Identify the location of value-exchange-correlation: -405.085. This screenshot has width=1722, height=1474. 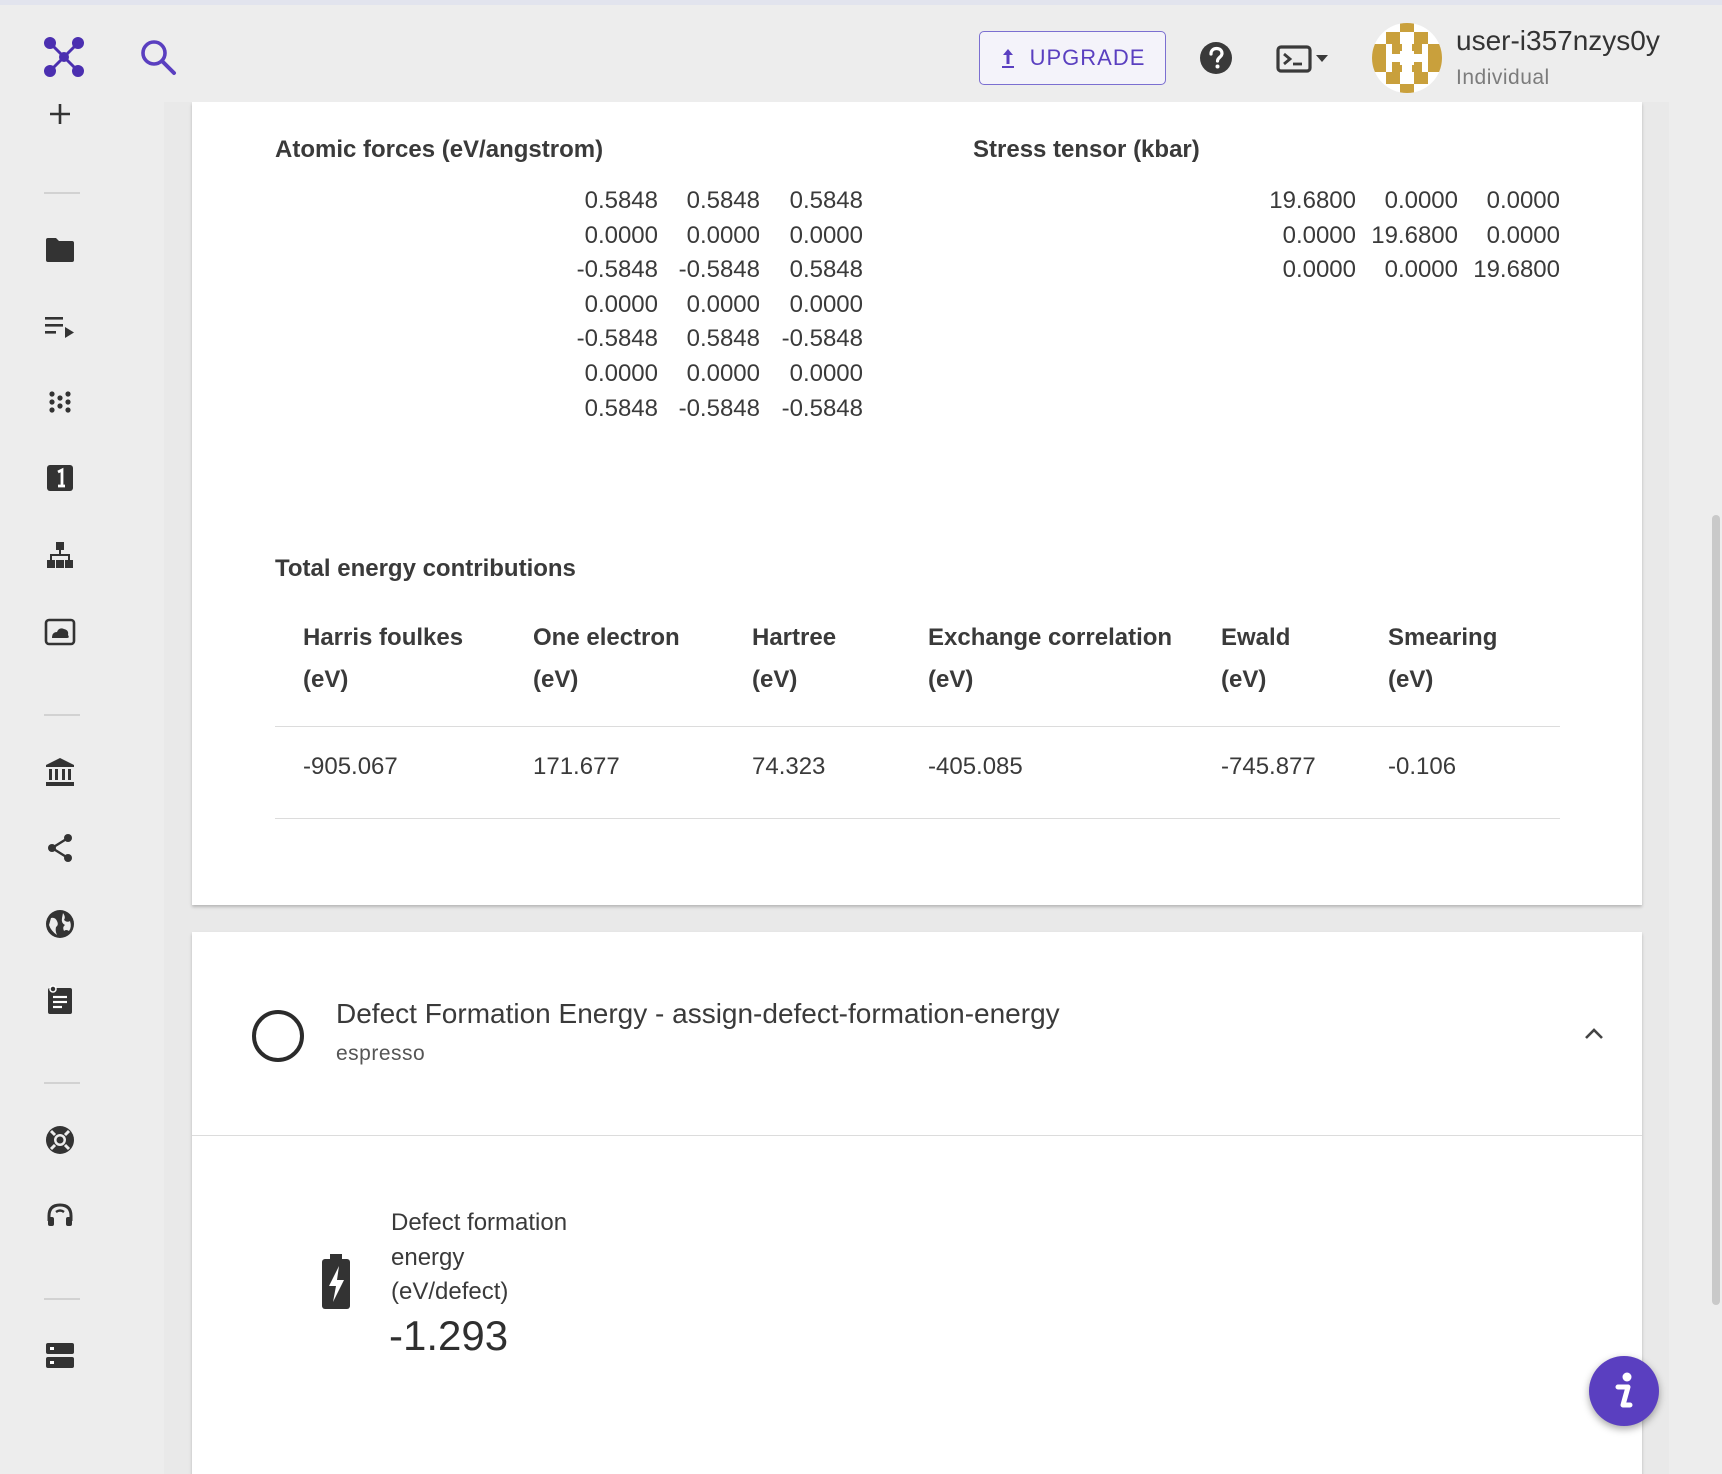
(975, 766).